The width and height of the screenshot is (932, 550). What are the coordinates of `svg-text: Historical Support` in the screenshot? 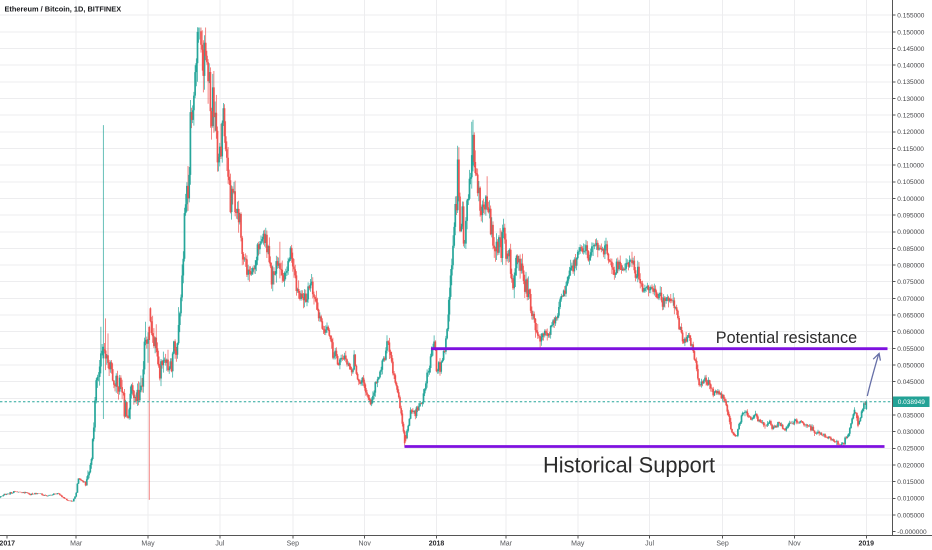 It's located at (629, 465).